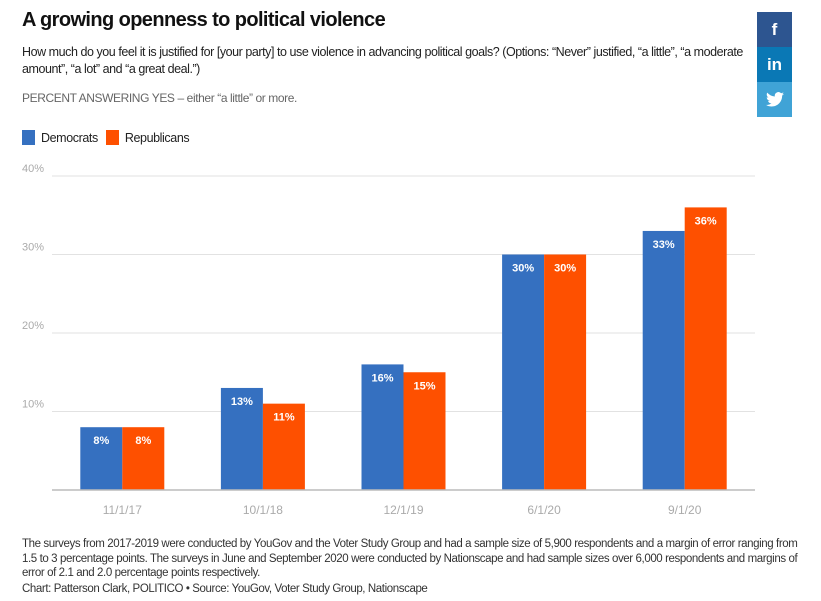 The width and height of the screenshot is (821, 601). I want to click on data-label: 16%, so click(382, 378).